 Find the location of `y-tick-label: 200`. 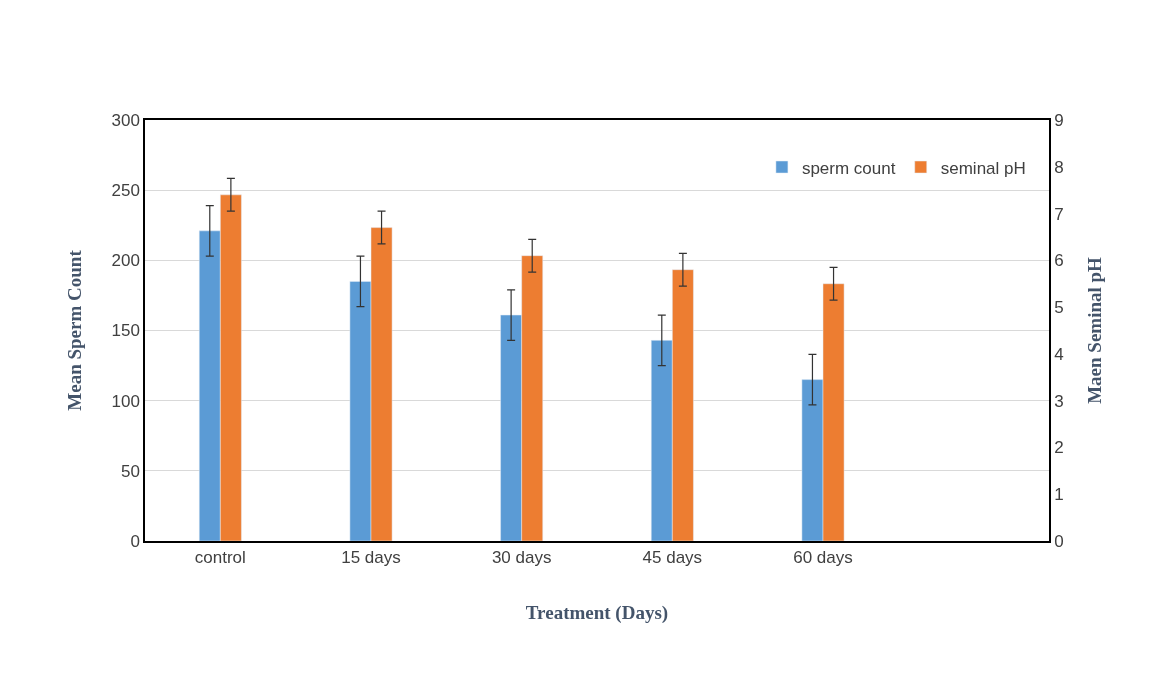

y-tick-label: 200 is located at coordinates (125, 261).